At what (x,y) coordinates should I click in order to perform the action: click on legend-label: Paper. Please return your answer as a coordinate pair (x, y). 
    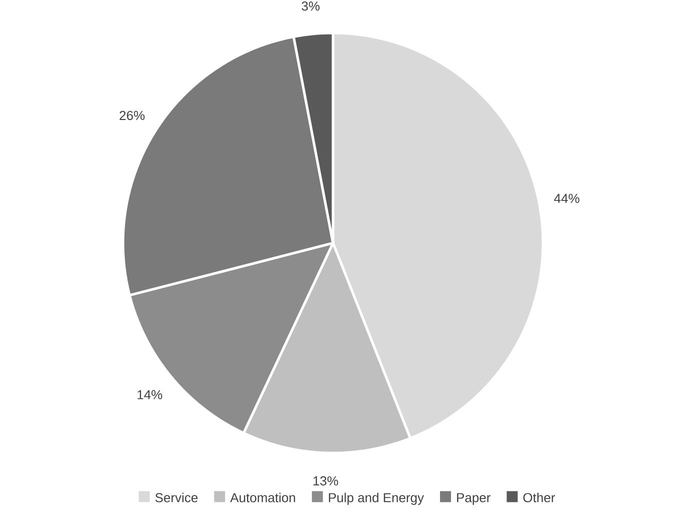
    Looking at the image, I should click on (473, 499).